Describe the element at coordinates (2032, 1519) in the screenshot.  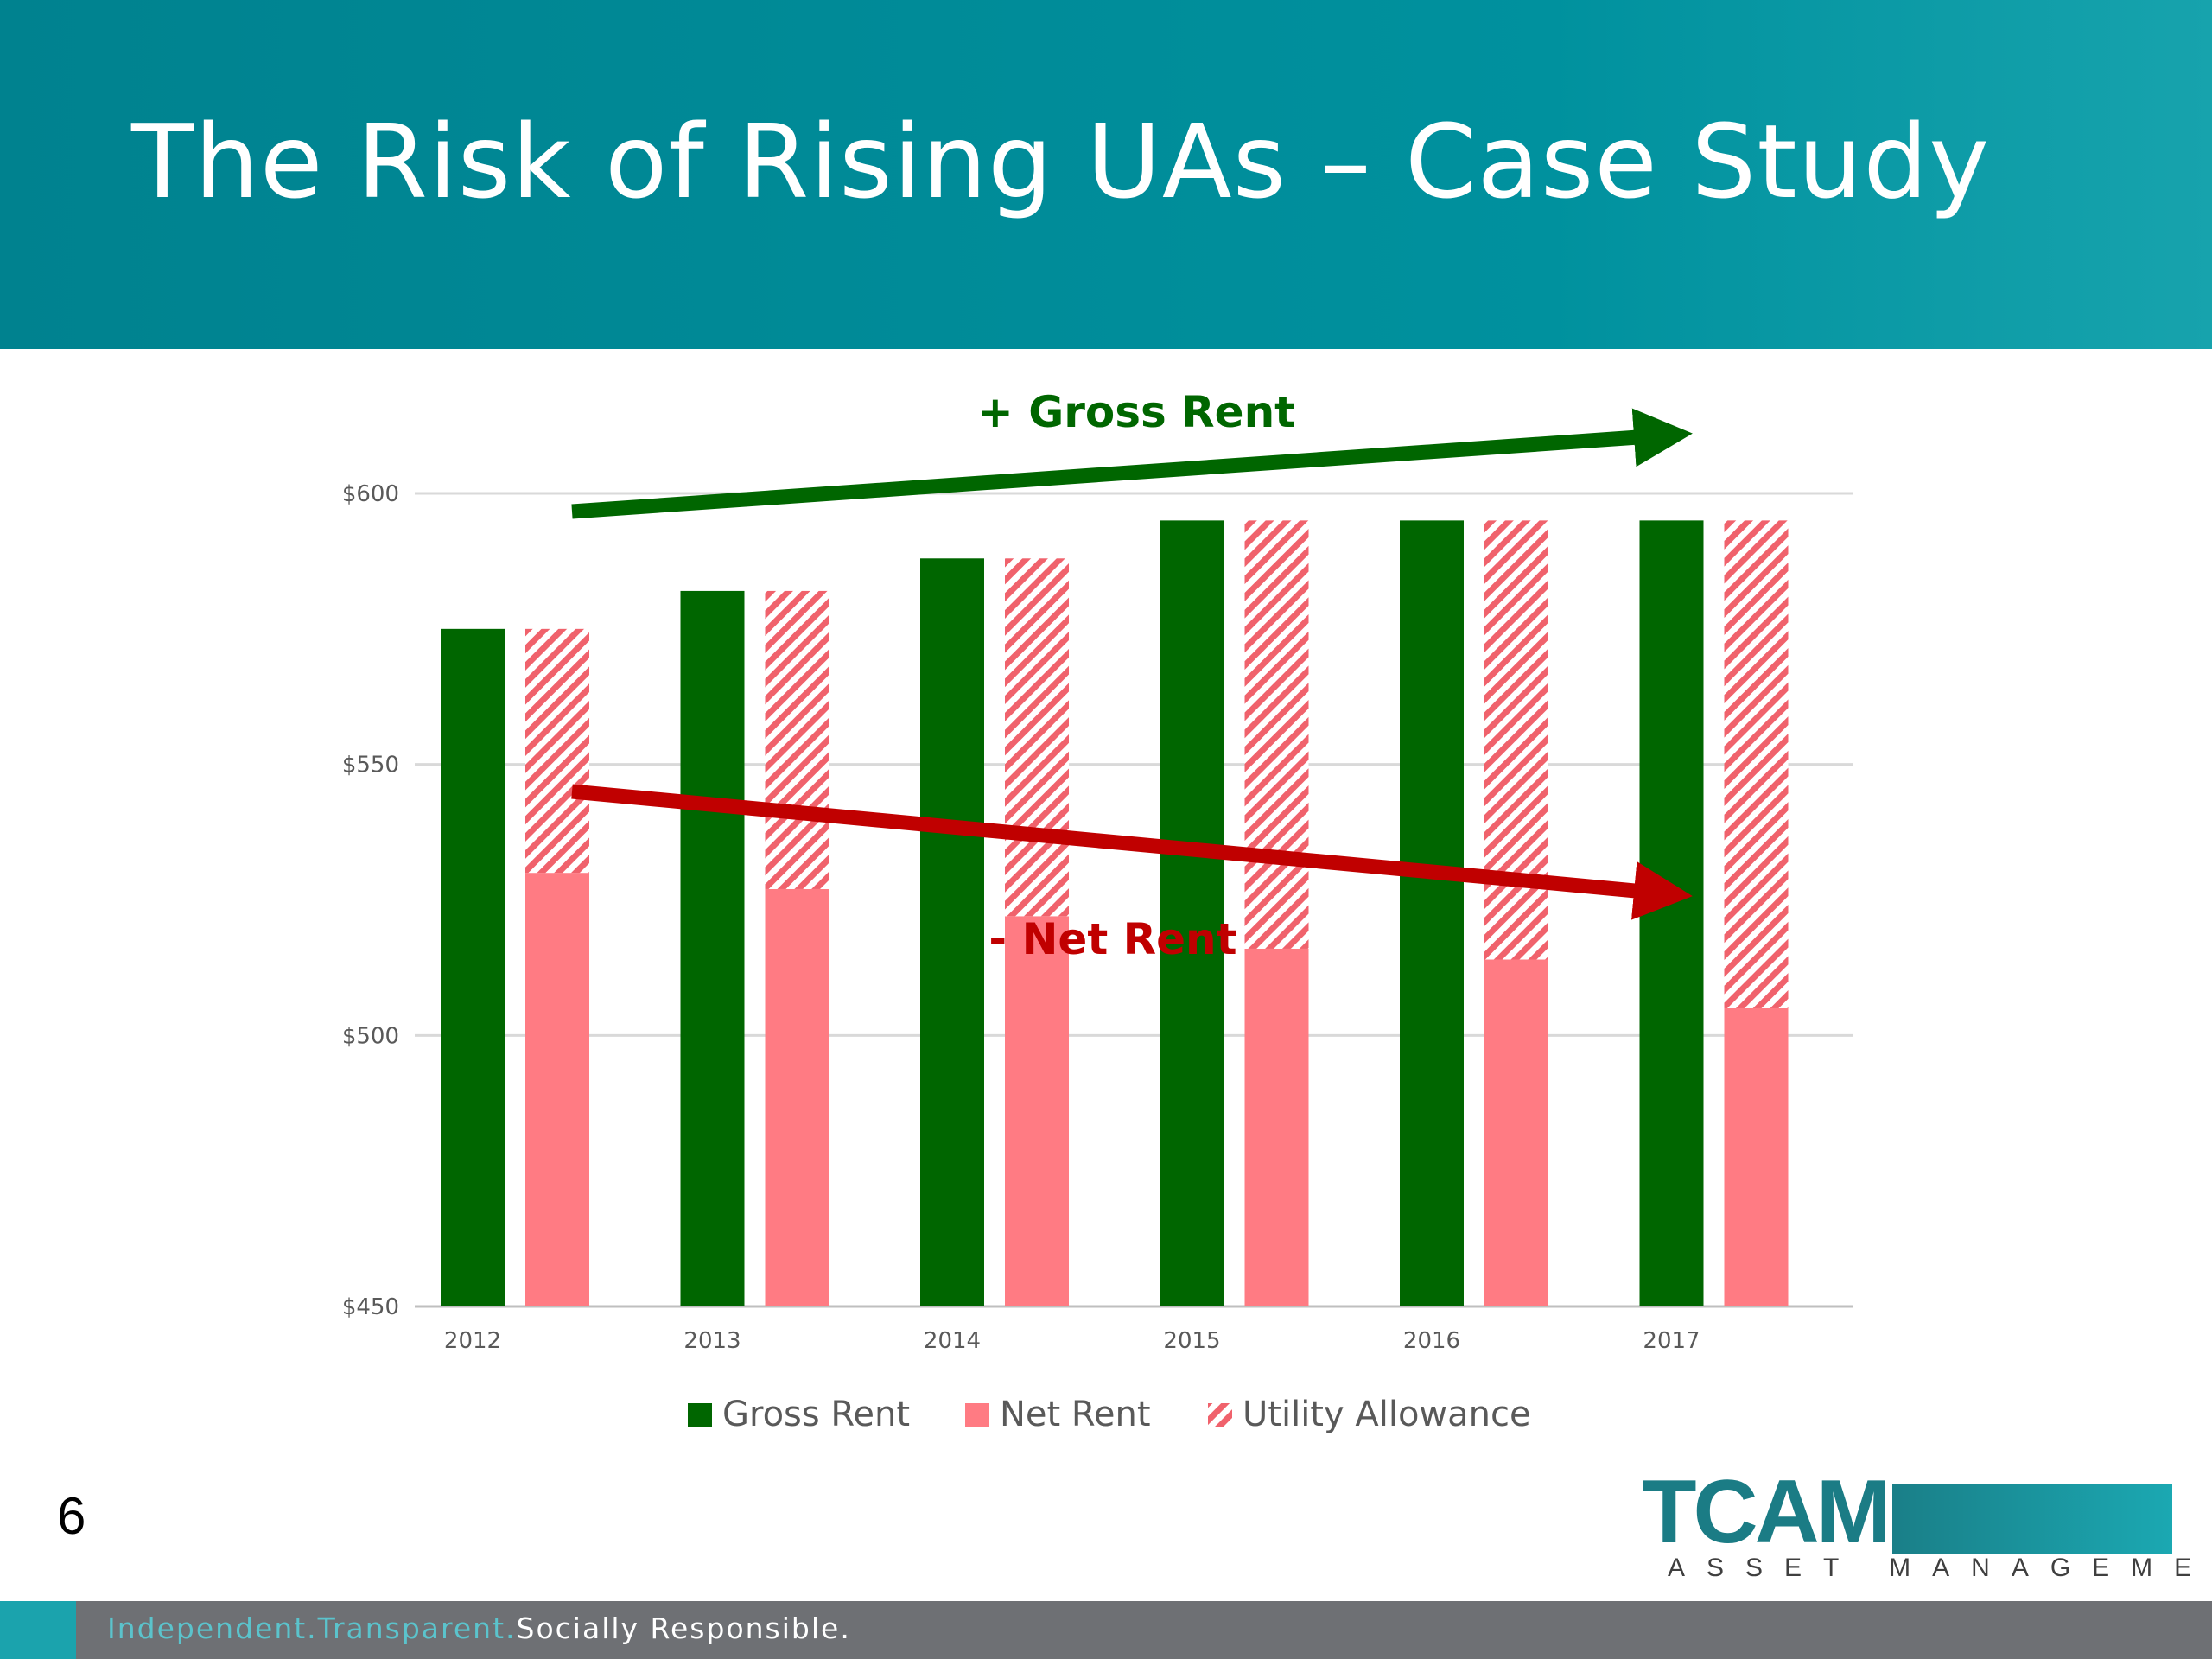
I see `logo-band` at that location.